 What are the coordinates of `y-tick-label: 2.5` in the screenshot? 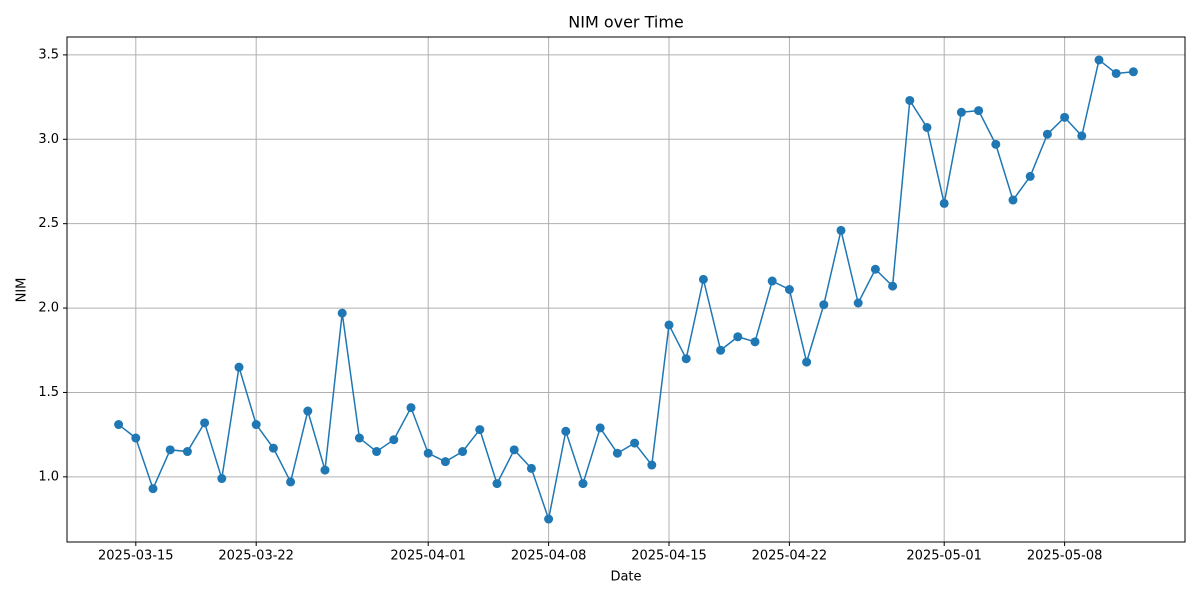 It's located at (48, 223).